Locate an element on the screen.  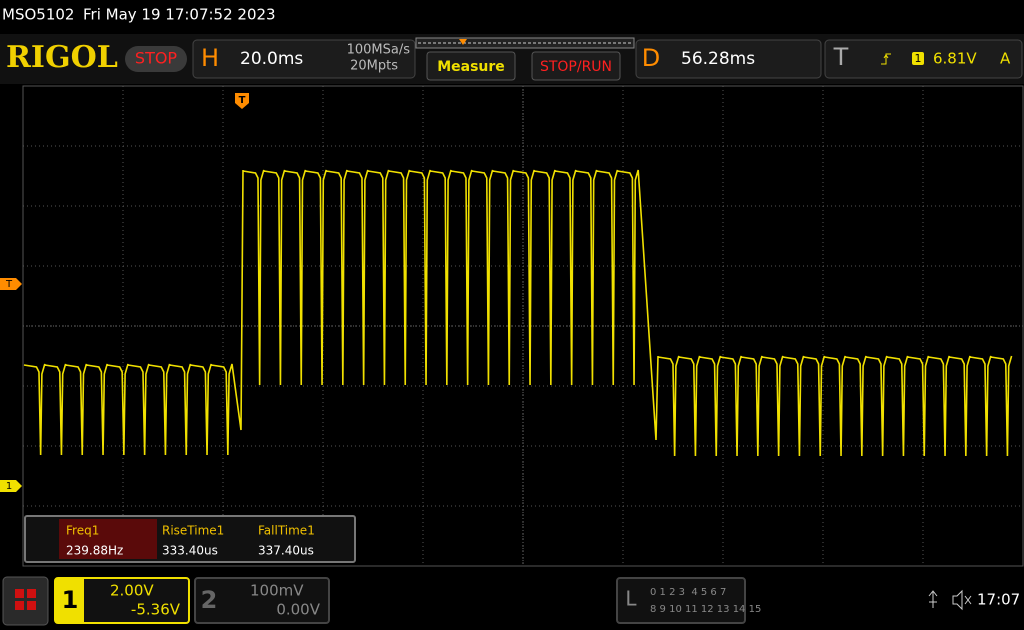
logic-panel is located at coordinates (681, 600).